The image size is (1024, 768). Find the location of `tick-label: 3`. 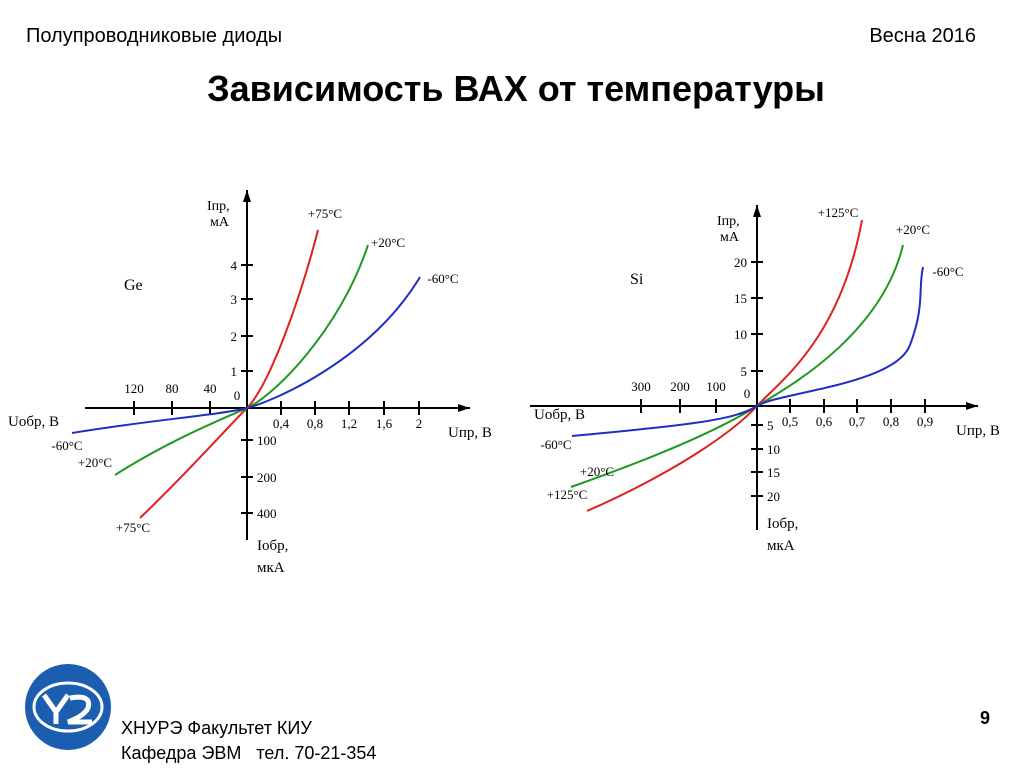

tick-label: 3 is located at coordinates (234, 299).